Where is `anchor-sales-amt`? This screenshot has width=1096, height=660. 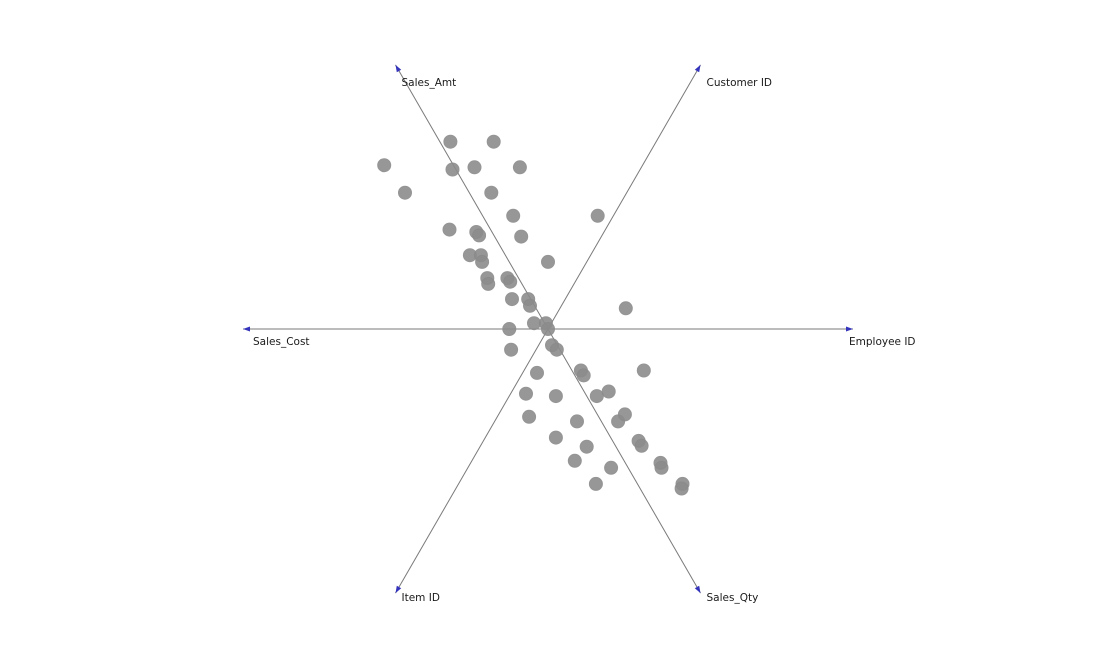
anchor-sales-amt is located at coordinates (398, 68).